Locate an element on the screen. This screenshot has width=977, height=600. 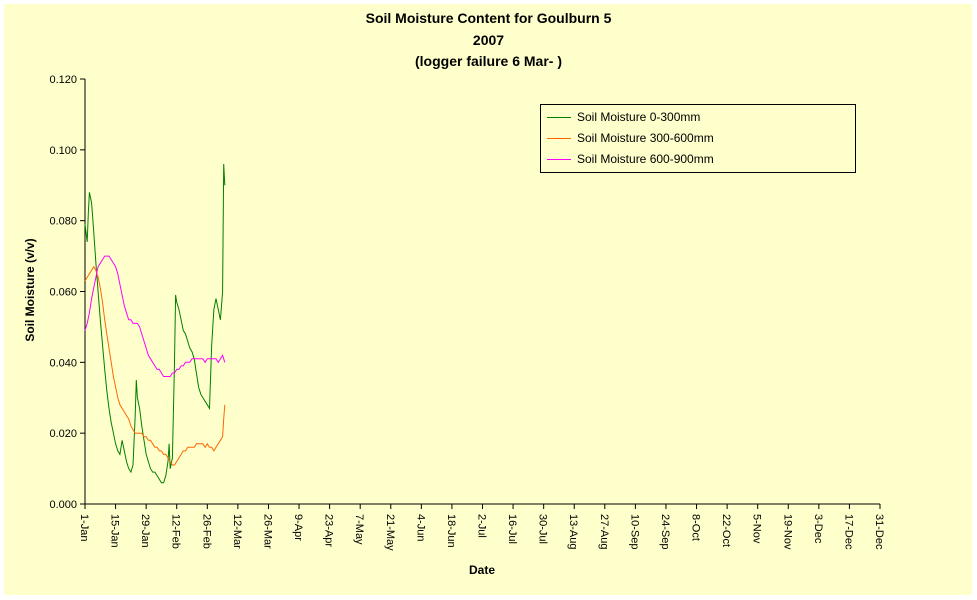
x-tick-label: 21-May is located at coordinates (390, 532).